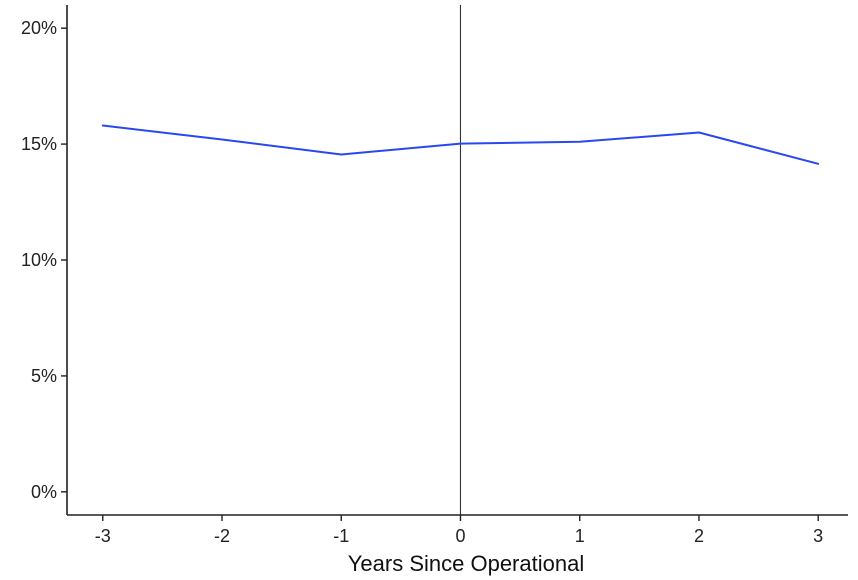 This screenshot has height=580, width=858. Describe the element at coordinates (466, 563) in the screenshot. I see `x-axis-title: Years Since Operational` at that location.